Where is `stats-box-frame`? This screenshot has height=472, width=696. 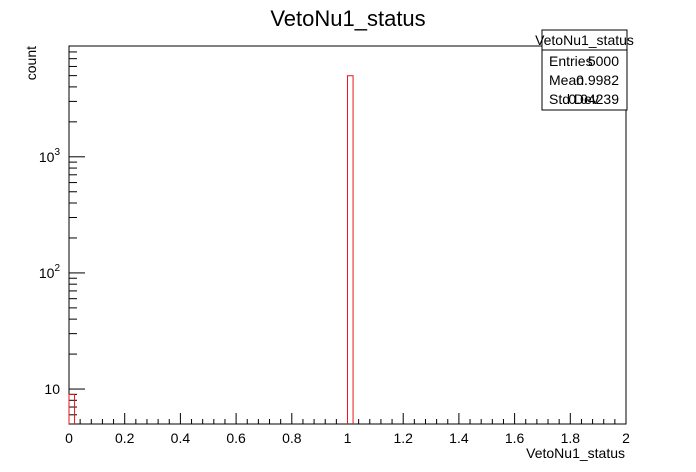 stats-box-frame is located at coordinates (584, 70).